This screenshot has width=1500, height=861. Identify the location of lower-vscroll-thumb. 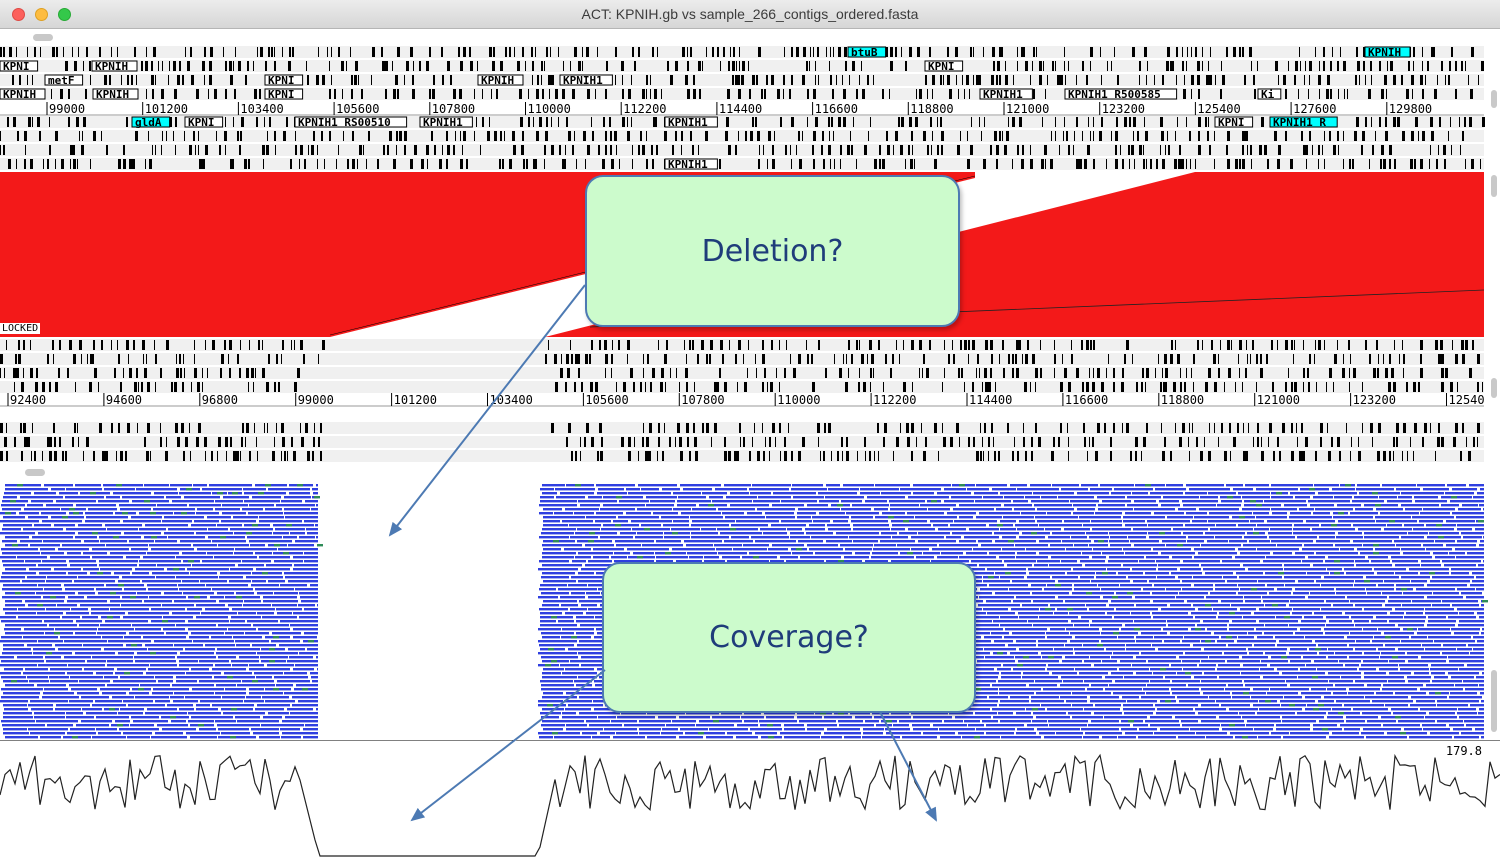
(1494, 388).